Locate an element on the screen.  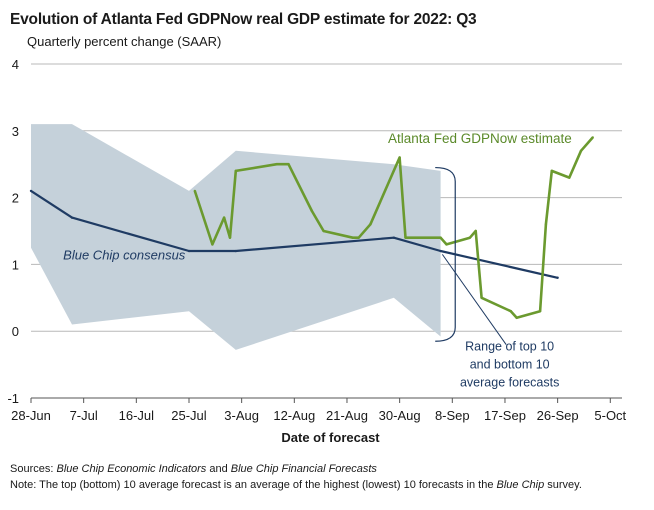
y-tick-label: 1 is located at coordinates (15, 264).